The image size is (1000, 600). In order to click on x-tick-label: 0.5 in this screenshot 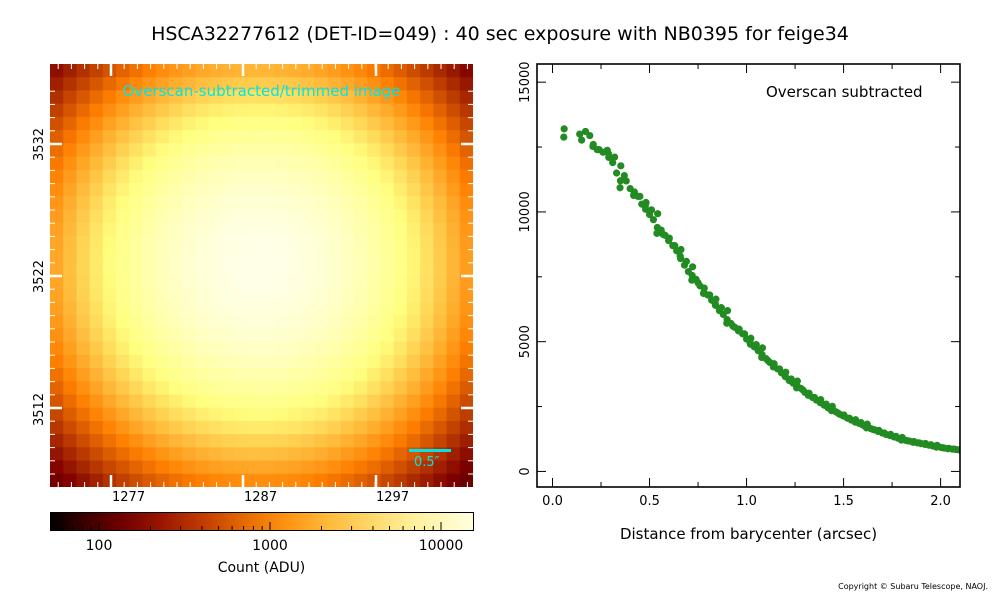, I will do `click(649, 501)`.